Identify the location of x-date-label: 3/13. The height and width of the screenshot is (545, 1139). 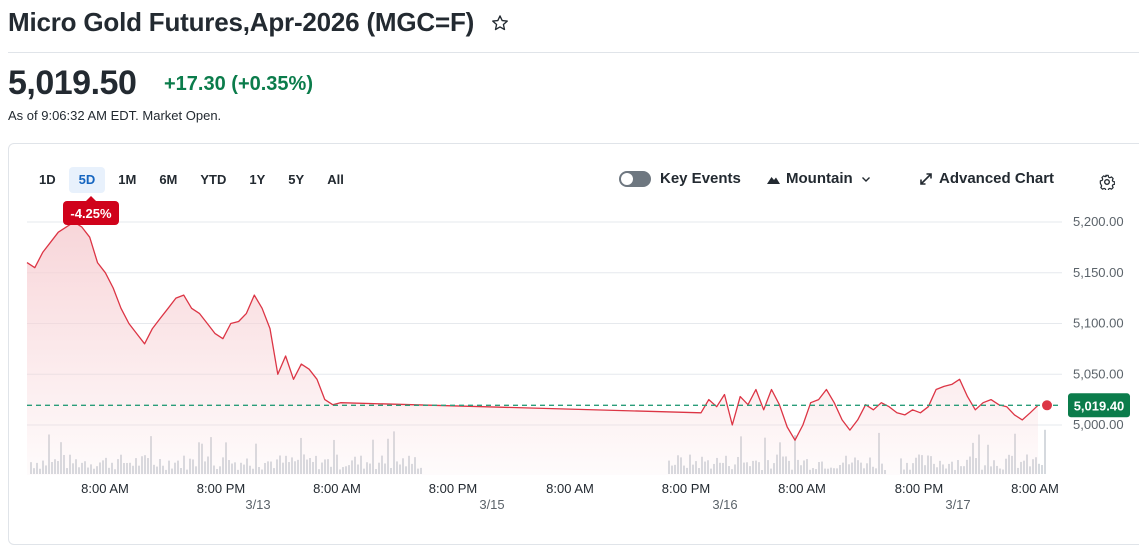
(257, 504).